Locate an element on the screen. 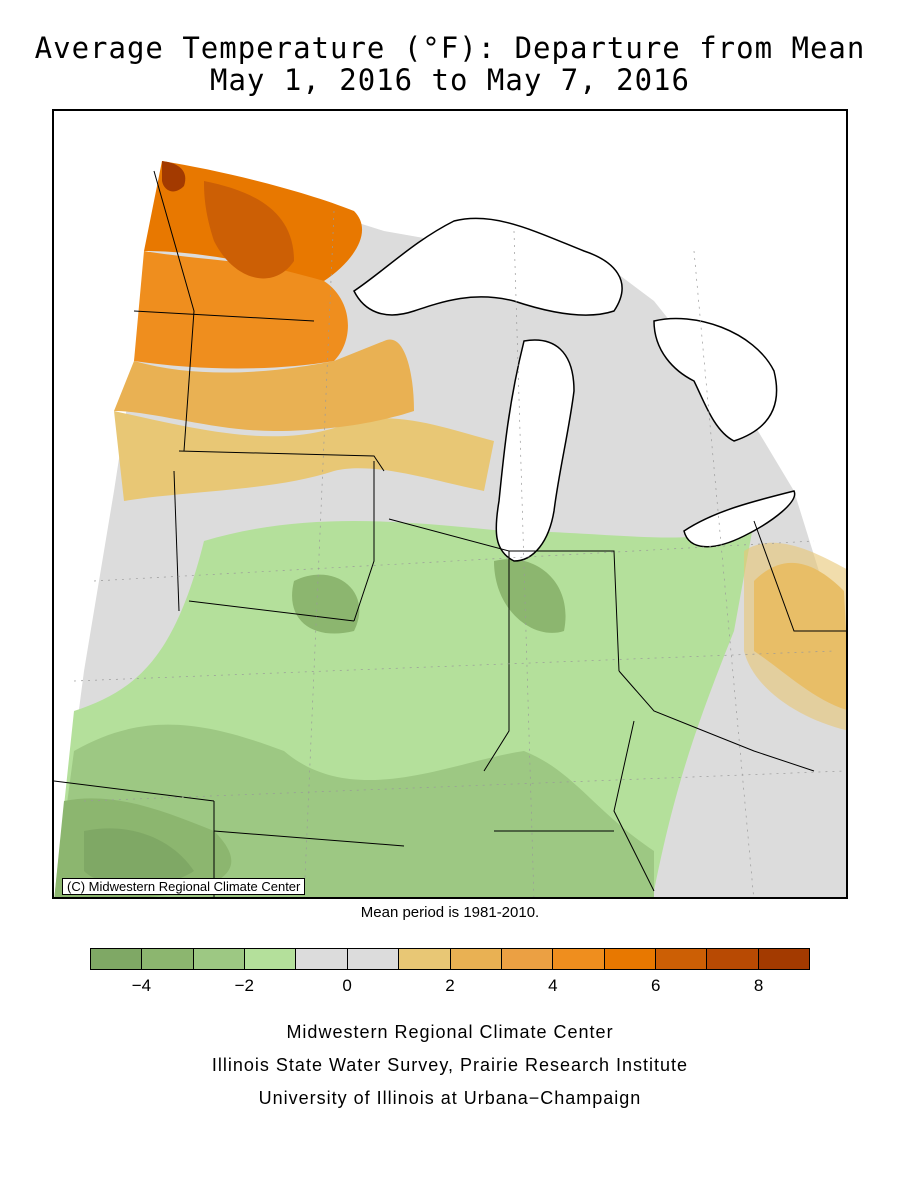  cool-anomaly-region-darkest is located at coordinates (139, 857).